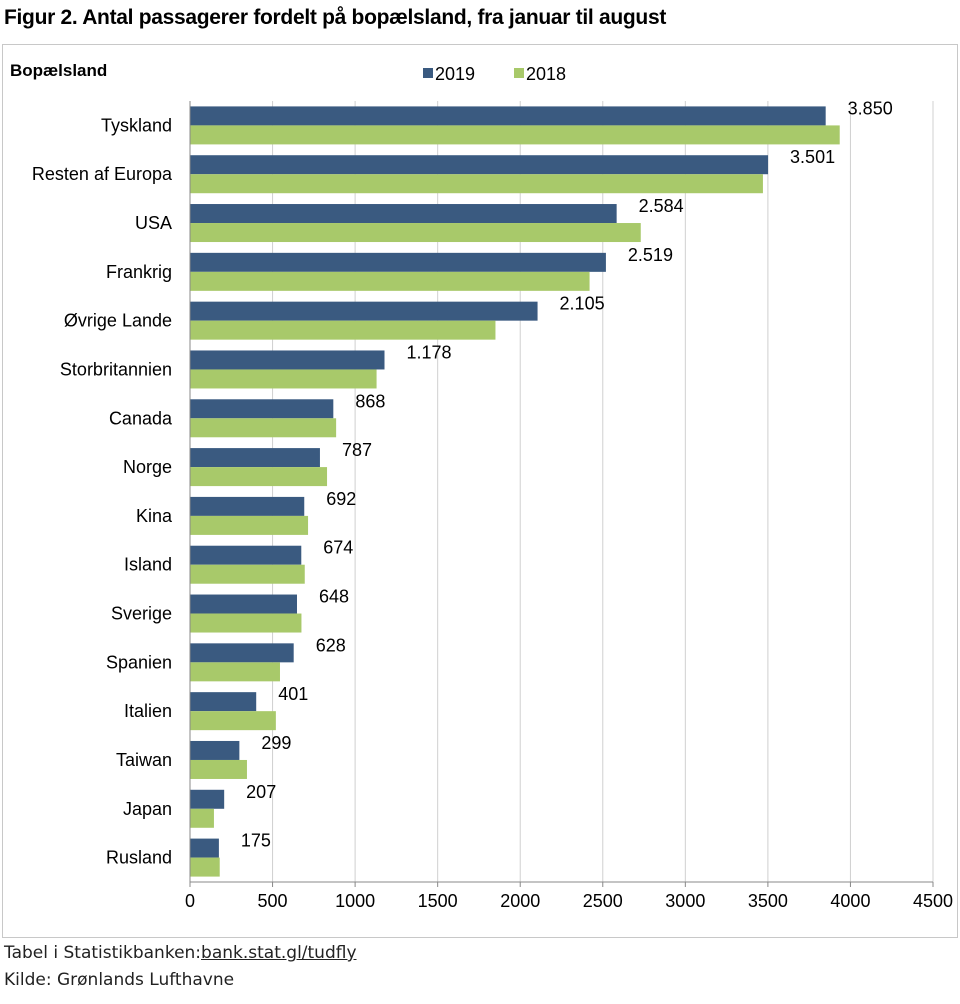  What do you see at coordinates (685, 901) in the screenshot?
I see `x-tick-label: 3000` at bounding box center [685, 901].